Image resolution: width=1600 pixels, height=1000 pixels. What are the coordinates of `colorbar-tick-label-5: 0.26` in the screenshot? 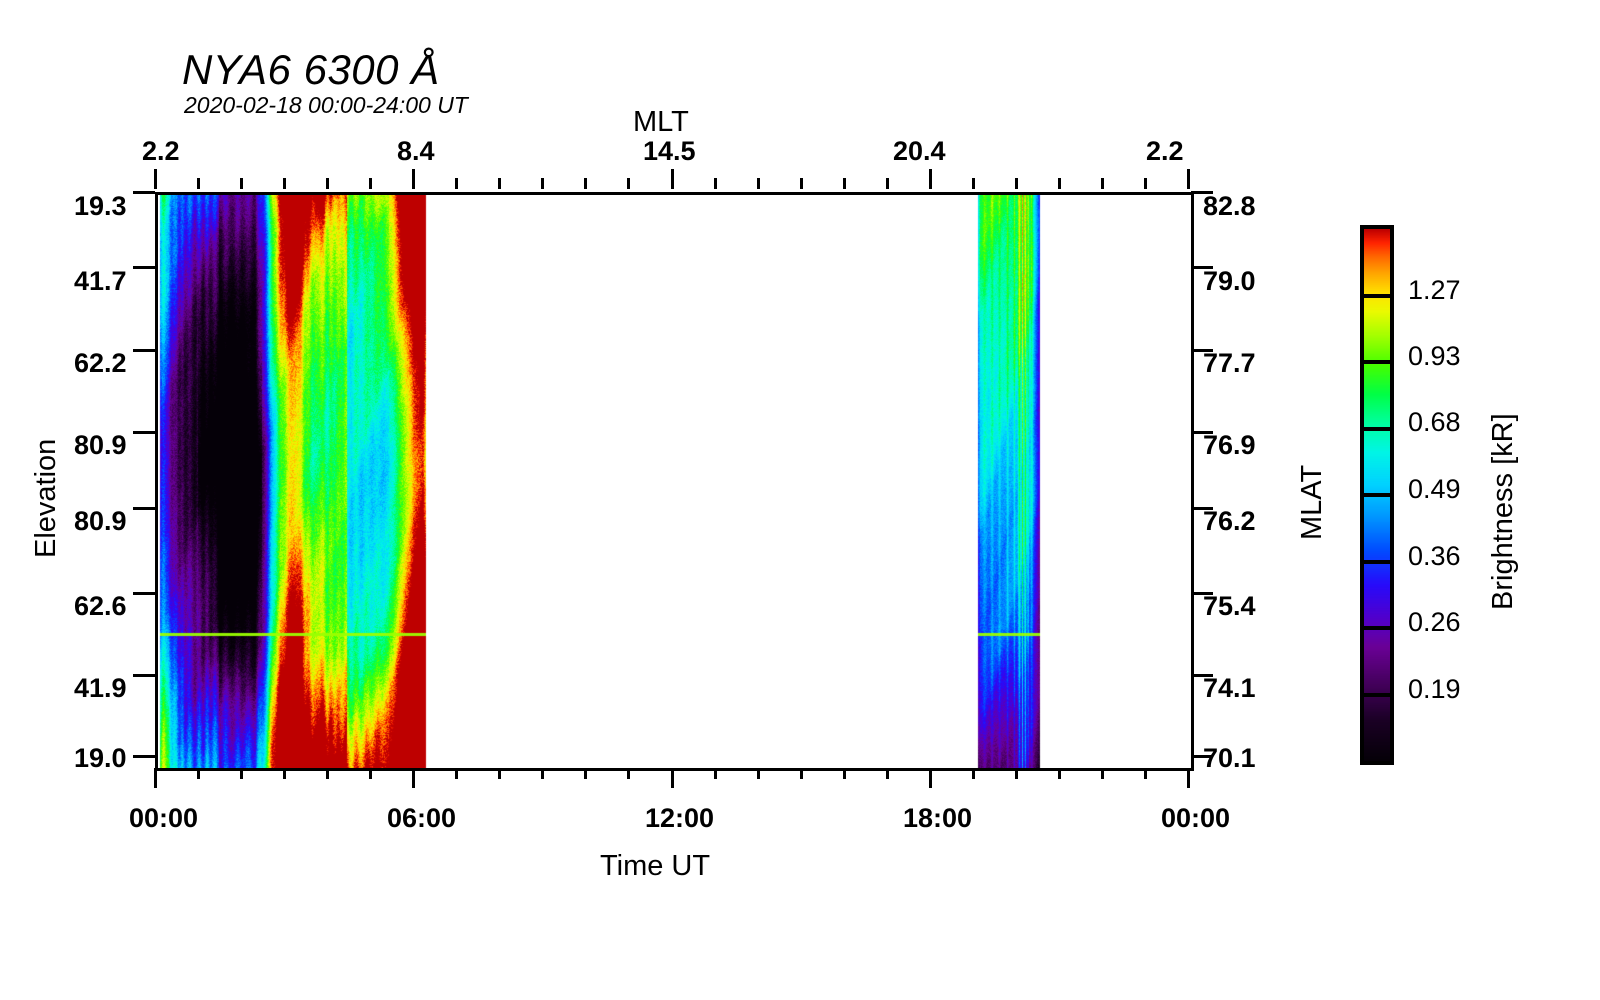 It's located at (1434, 622).